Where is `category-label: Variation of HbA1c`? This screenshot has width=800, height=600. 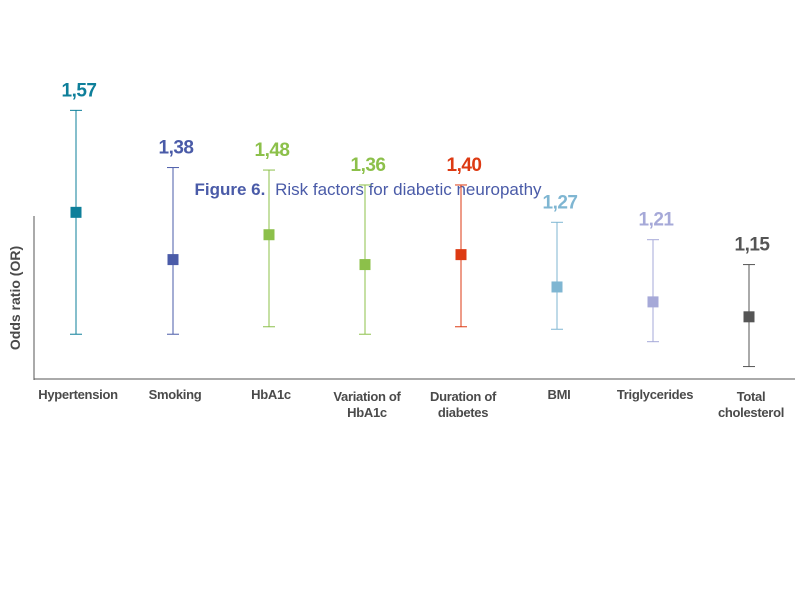 category-label: Variation of HbA1c is located at coordinates (367, 404).